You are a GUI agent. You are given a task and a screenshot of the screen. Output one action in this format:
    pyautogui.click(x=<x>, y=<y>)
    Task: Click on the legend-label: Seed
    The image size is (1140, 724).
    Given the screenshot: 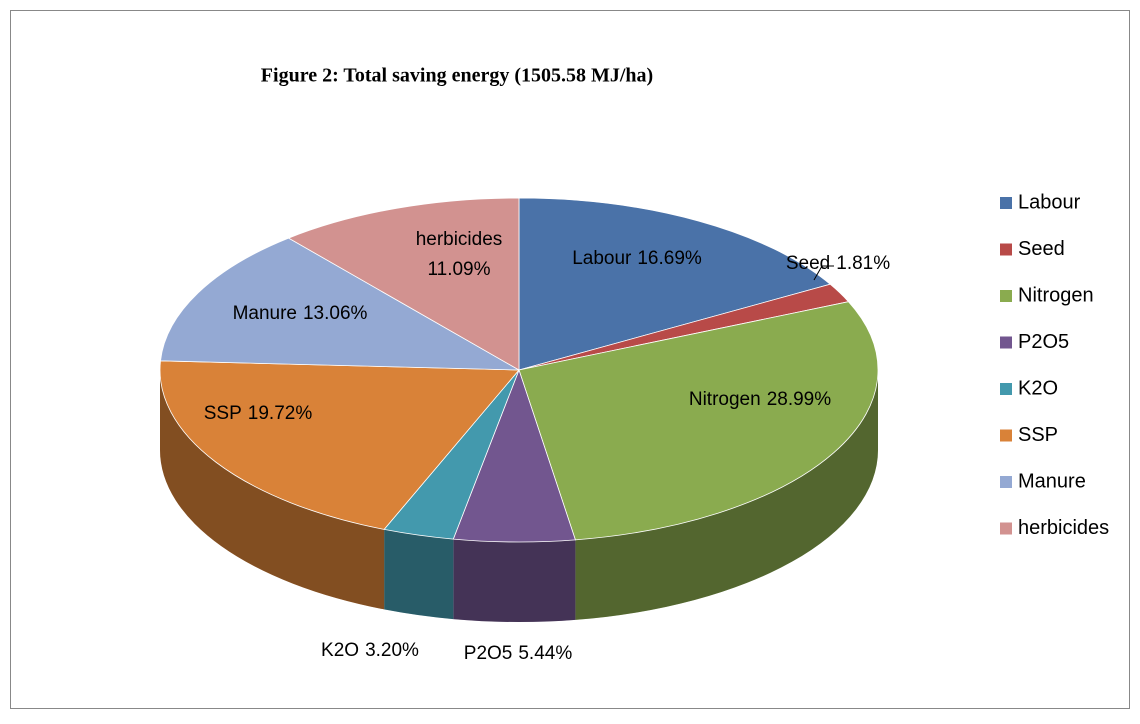 What is the action you would take?
    pyautogui.click(x=1041, y=249)
    